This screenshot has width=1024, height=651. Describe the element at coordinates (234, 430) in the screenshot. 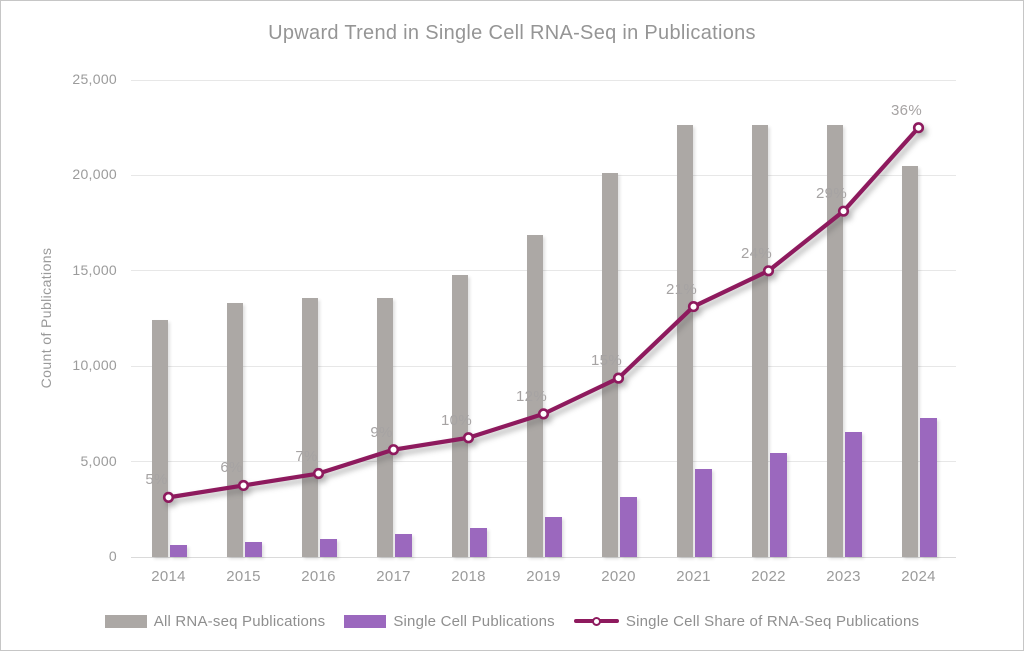

I see `all-rnaseq-bar-2015` at that location.